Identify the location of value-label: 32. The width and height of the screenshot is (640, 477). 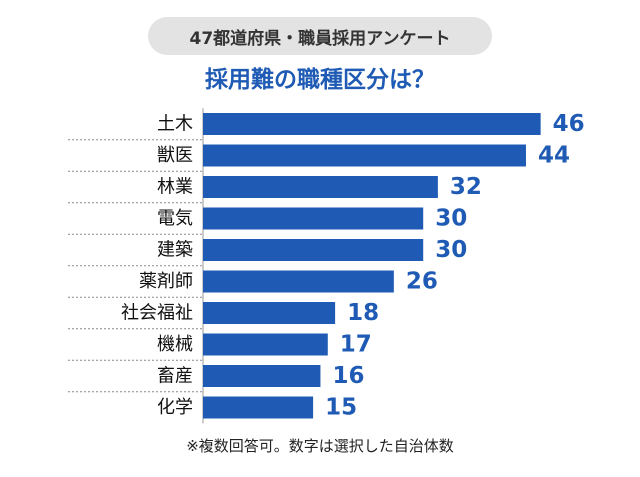
(466, 187).